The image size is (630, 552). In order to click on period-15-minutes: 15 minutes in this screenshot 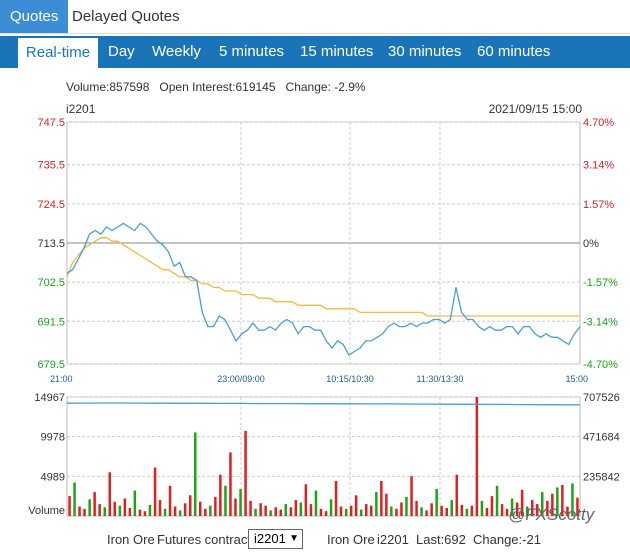, I will do `click(337, 51)`.